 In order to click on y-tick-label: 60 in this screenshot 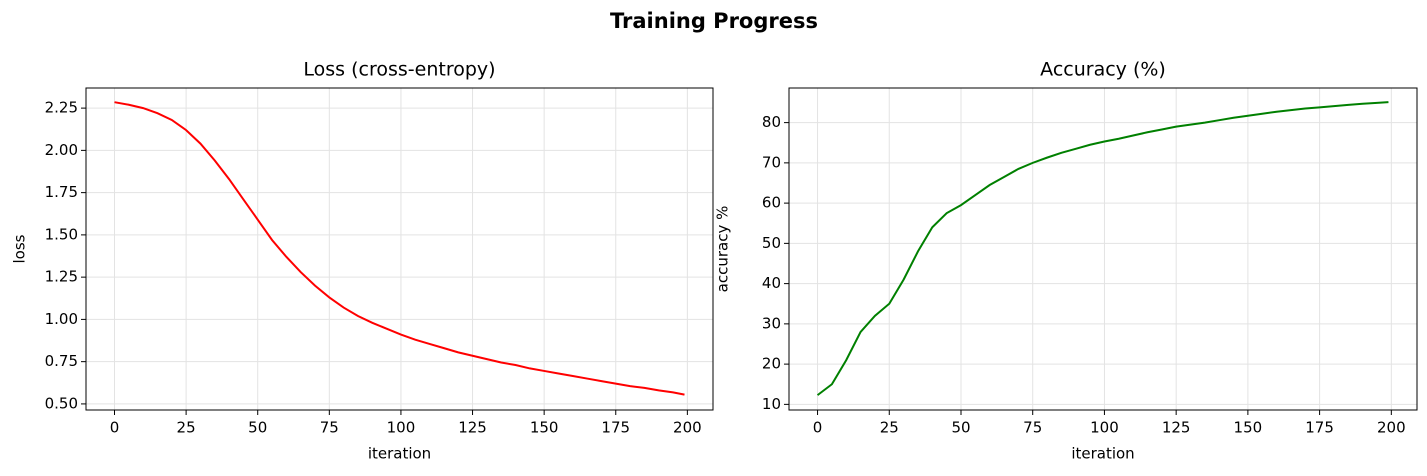, I will do `click(771, 203)`.